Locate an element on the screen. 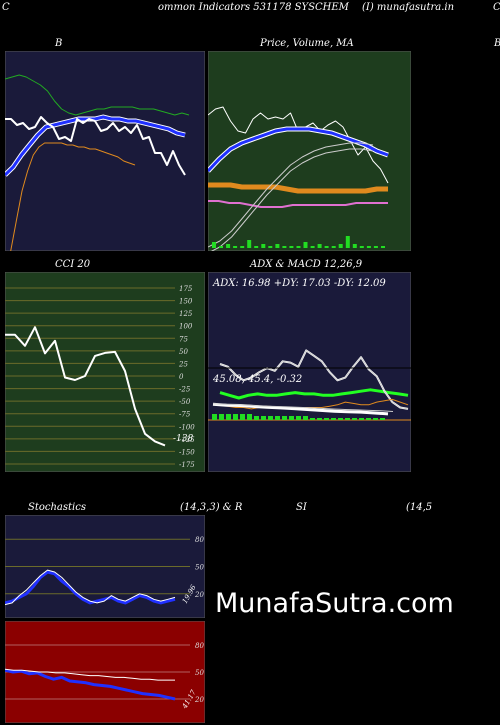 Image resolution: width=500 pixels, height=725 pixels. price-line is located at coordinates (95, 146).